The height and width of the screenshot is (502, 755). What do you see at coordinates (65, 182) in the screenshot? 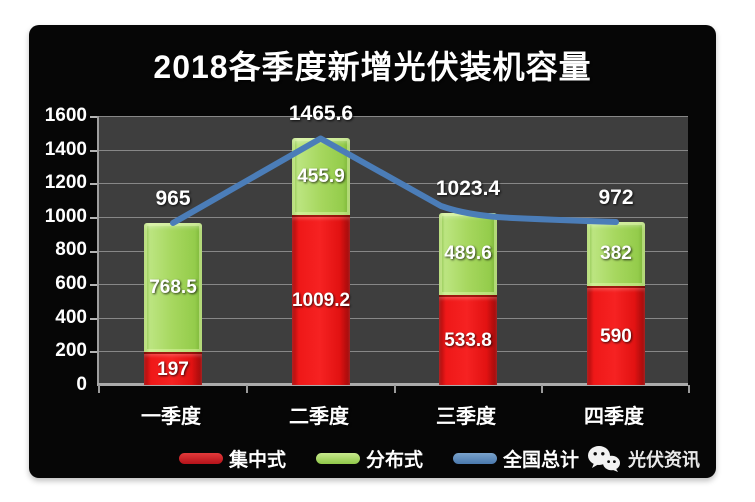
I see `y-axis-label: 1200` at bounding box center [65, 182].